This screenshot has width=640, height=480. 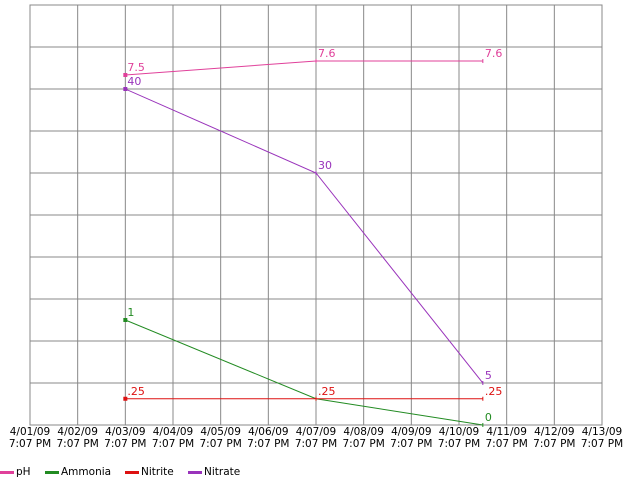 I want to click on data-label: 5, so click(x=488, y=375).